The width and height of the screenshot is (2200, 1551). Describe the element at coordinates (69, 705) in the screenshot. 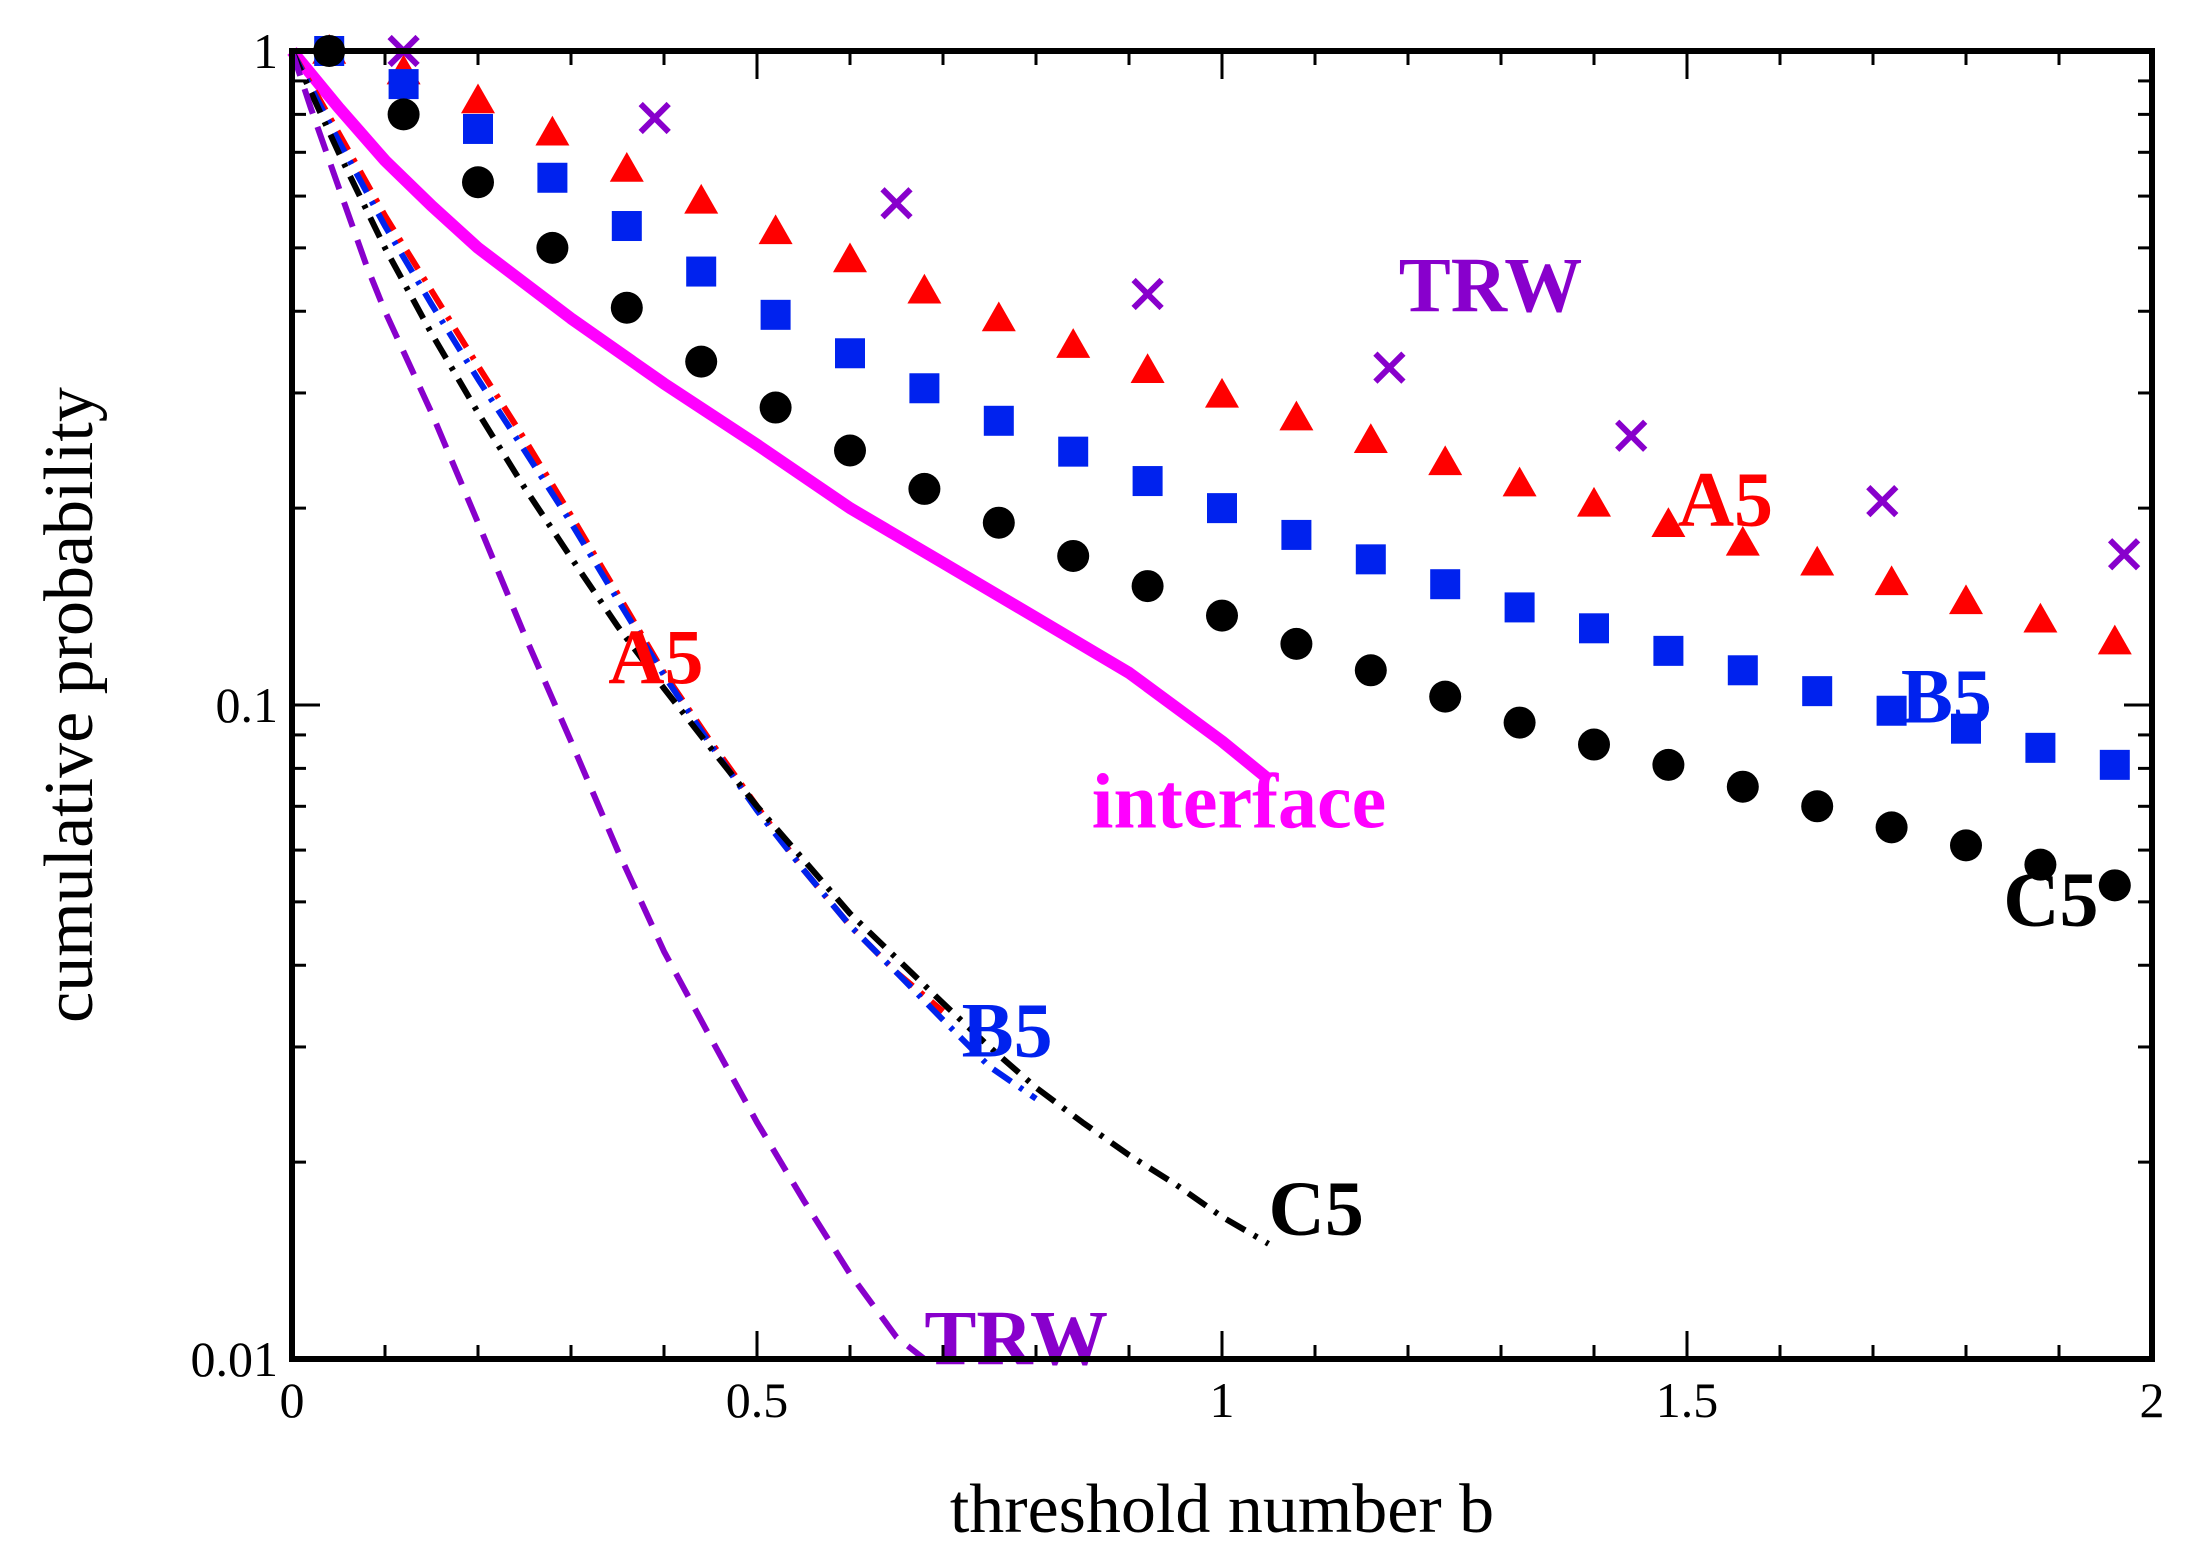

I see `y-axis-label: cumulative probability` at that location.